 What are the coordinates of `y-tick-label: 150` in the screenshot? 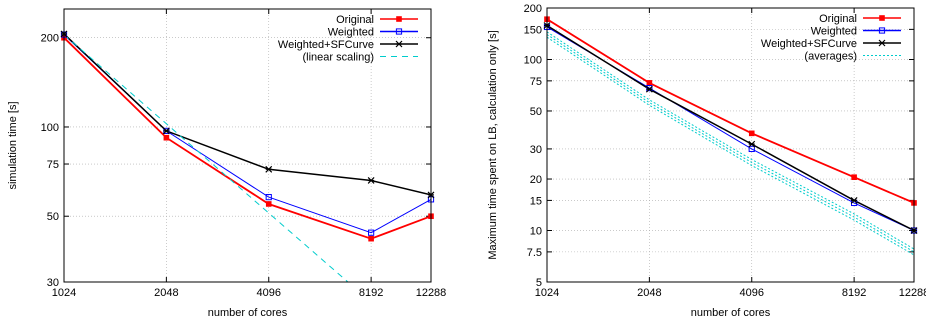 It's located at (533, 30).